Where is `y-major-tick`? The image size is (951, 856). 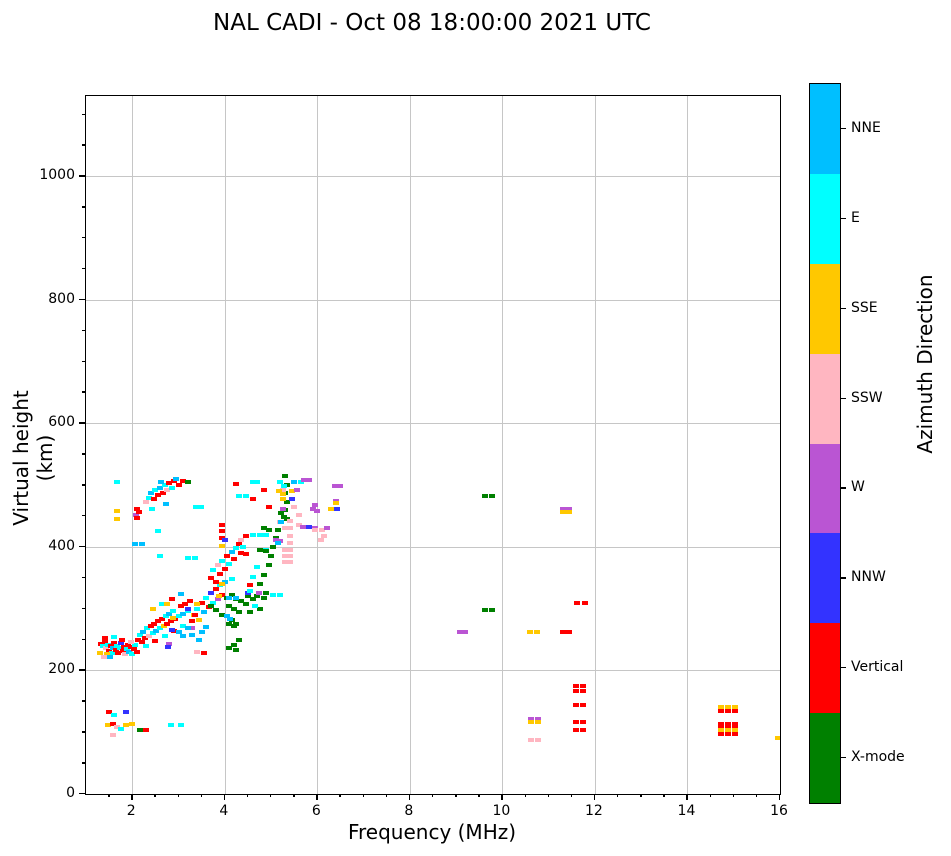 y-major-tick is located at coordinates (82, 176).